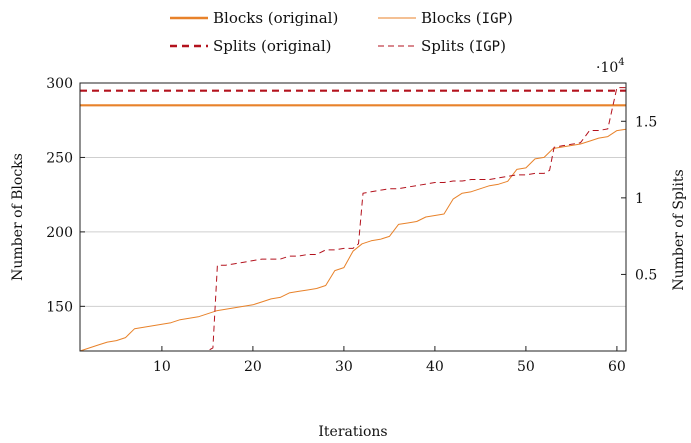  I want to click on x-tick-label: 60, so click(617, 367).